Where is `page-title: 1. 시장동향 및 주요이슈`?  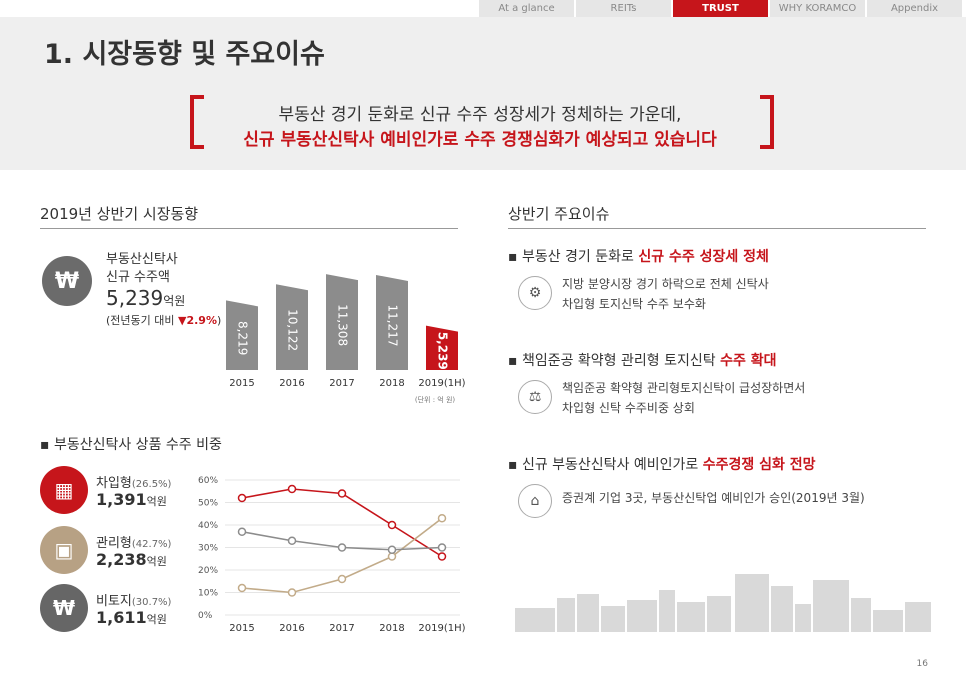
page-title: 1. 시장동향 및 주요이슈 is located at coordinates (184, 54).